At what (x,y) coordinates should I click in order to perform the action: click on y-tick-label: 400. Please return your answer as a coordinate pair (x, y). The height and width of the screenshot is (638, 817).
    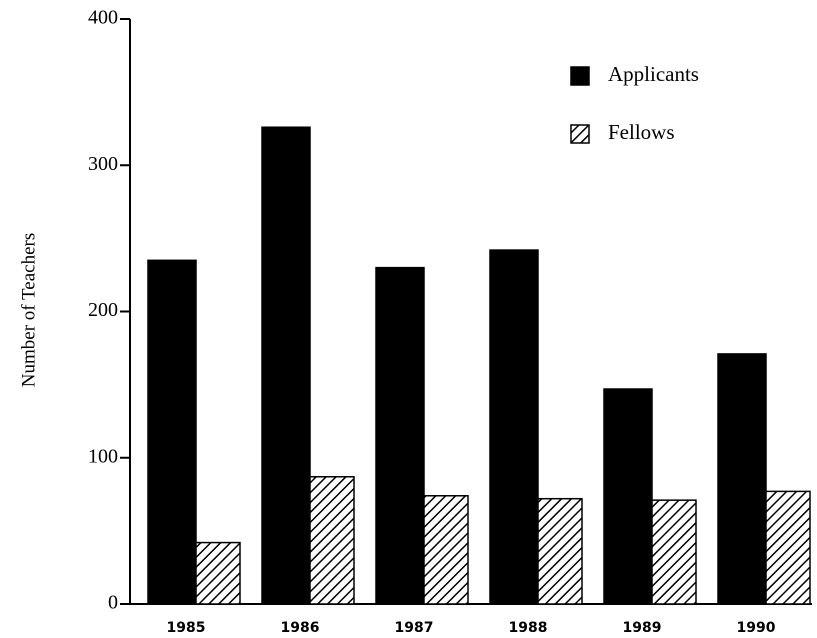
    Looking at the image, I should click on (103, 18).